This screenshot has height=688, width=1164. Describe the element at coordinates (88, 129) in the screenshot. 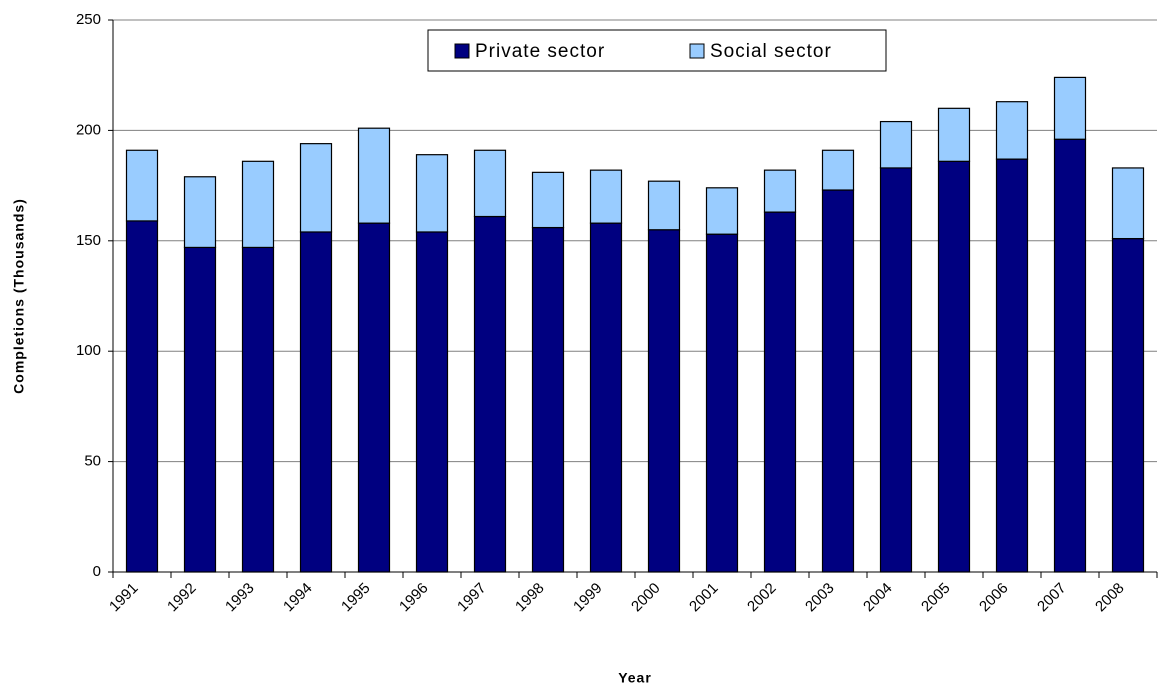

I see `y-tick-label: 200` at that location.